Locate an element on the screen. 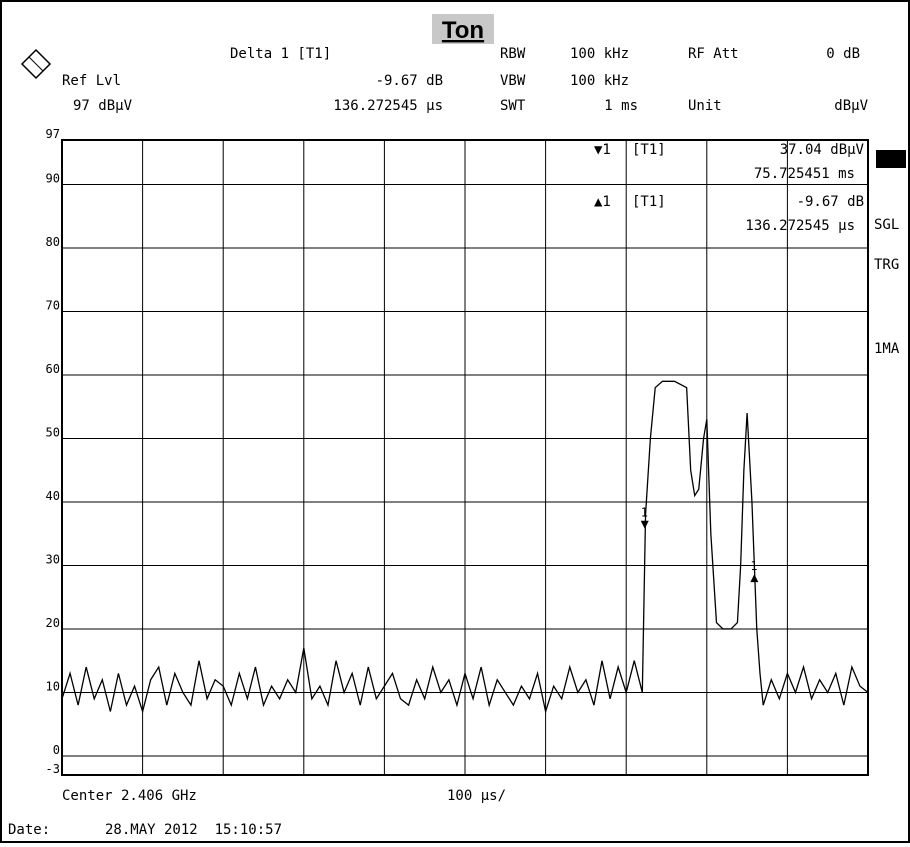  side-label: TRG is located at coordinates (886, 265).